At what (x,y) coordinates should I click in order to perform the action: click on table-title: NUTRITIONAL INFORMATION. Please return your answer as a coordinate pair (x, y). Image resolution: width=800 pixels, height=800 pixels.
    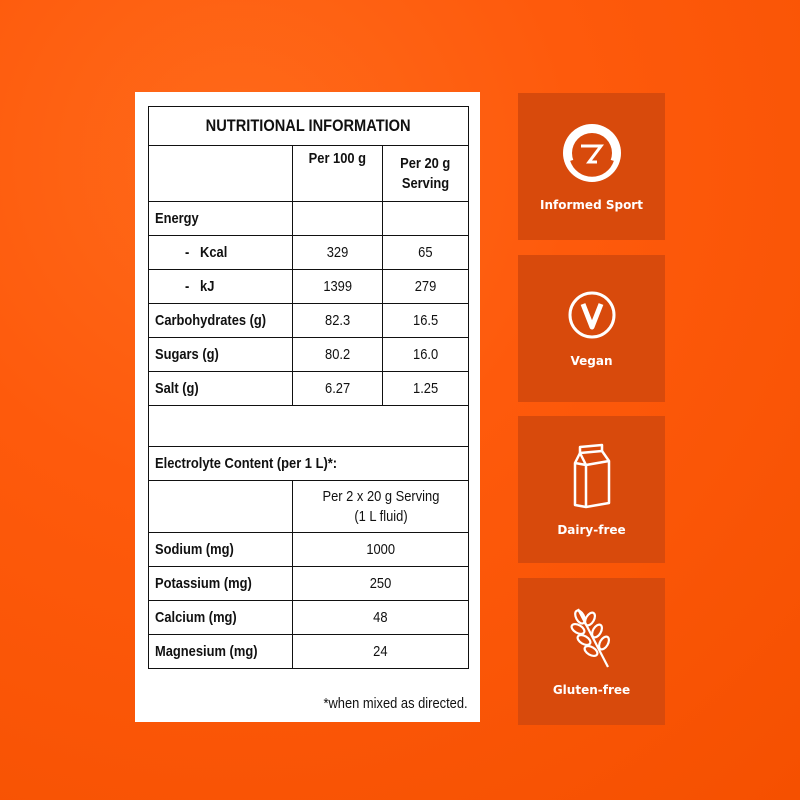
    Looking at the image, I should click on (308, 126).